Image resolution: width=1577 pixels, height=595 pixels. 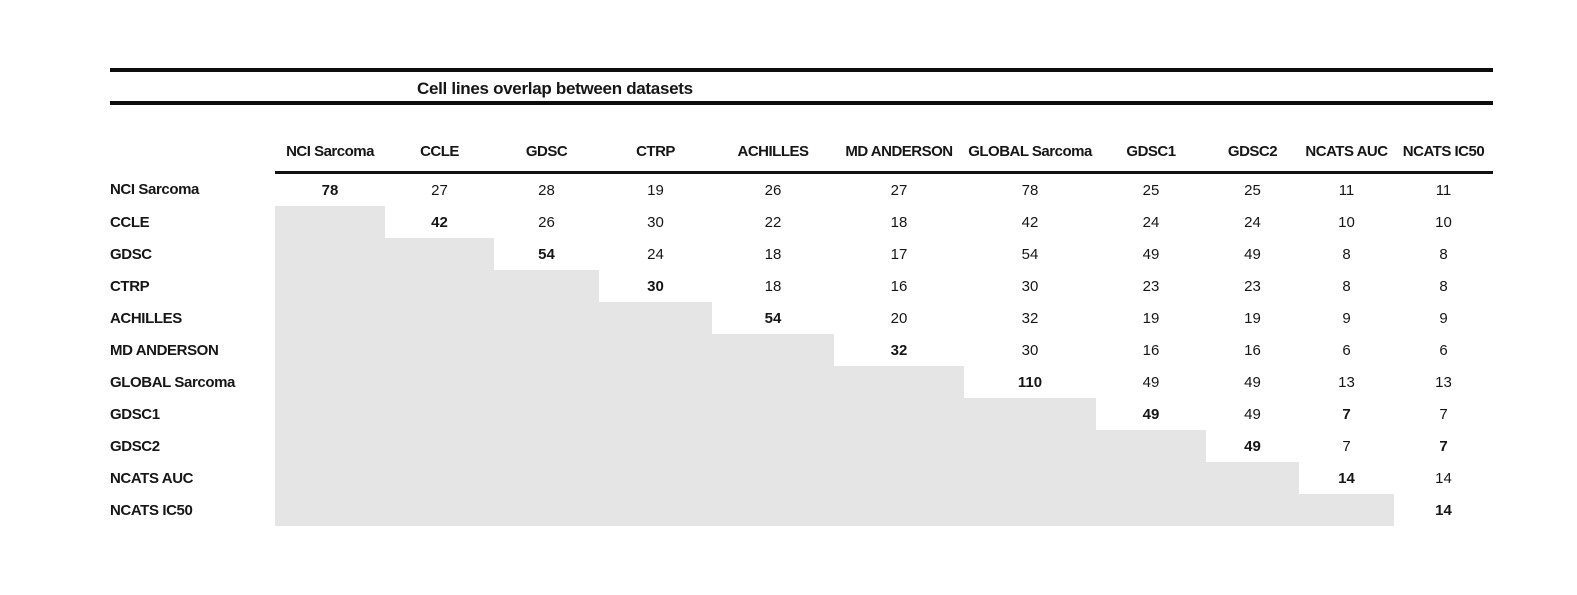 I want to click on cell-3-9: 8, so click(x=1346, y=286).